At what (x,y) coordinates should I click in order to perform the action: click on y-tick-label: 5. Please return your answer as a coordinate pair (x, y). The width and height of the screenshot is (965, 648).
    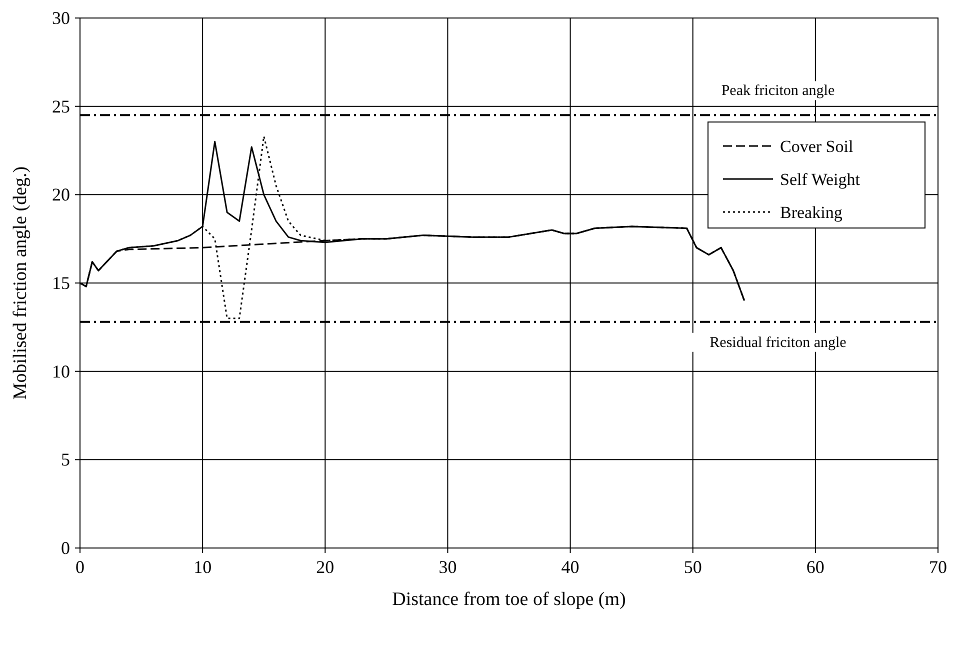
    Looking at the image, I should click on (65, 460).